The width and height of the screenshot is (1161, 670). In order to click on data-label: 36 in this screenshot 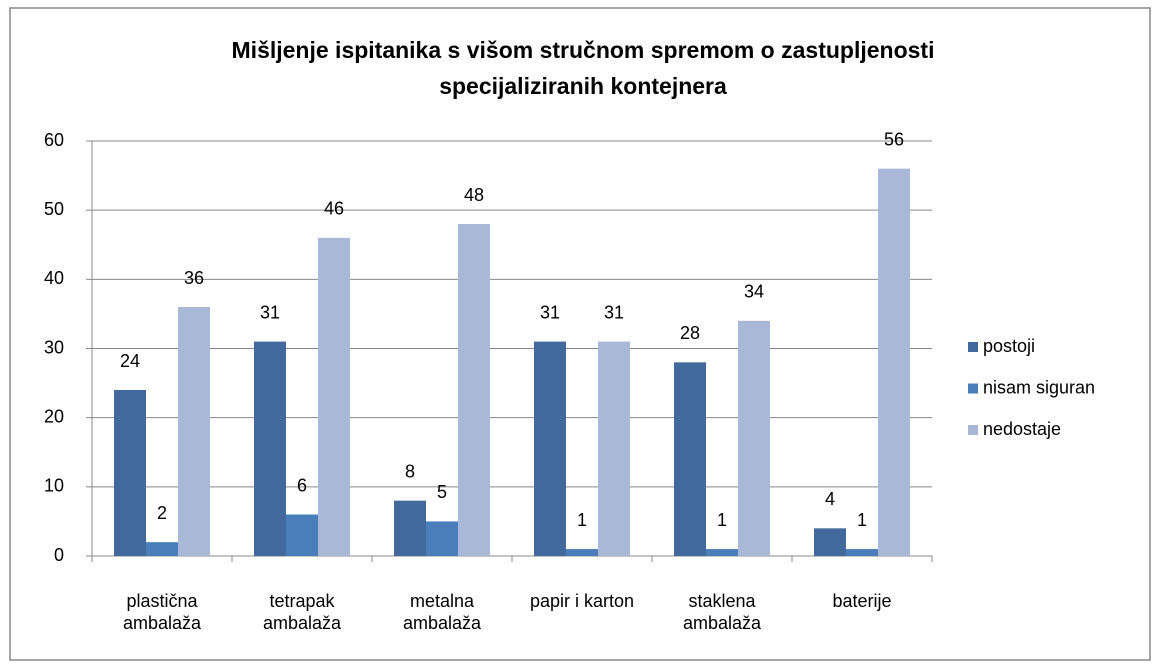, I will do `click(194, 278)`.